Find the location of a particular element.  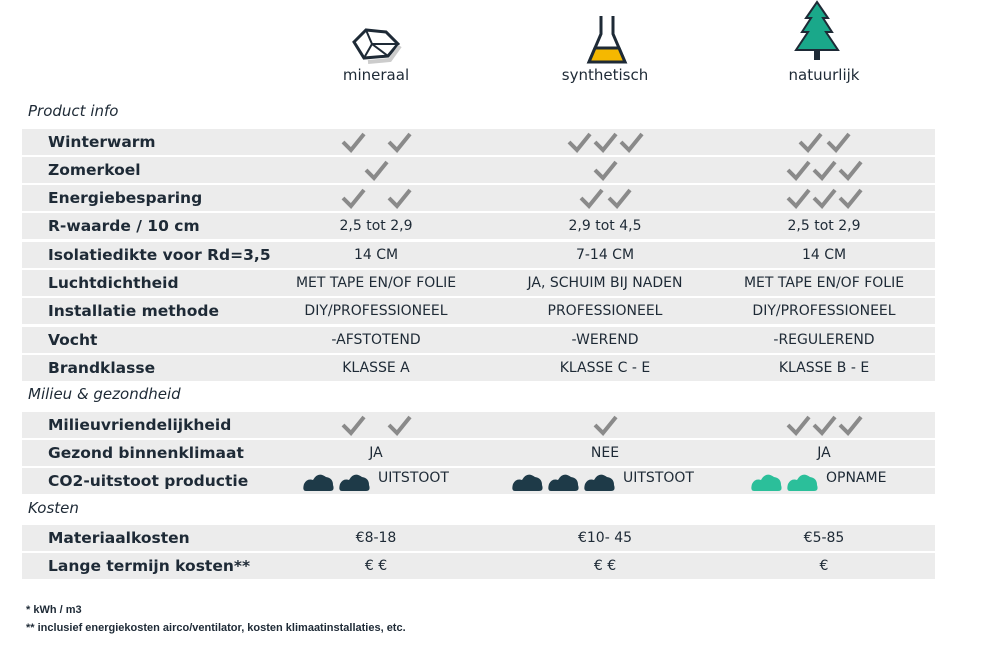

cell-text: PROFESSIONEEL is located at coordinates (605, 311).